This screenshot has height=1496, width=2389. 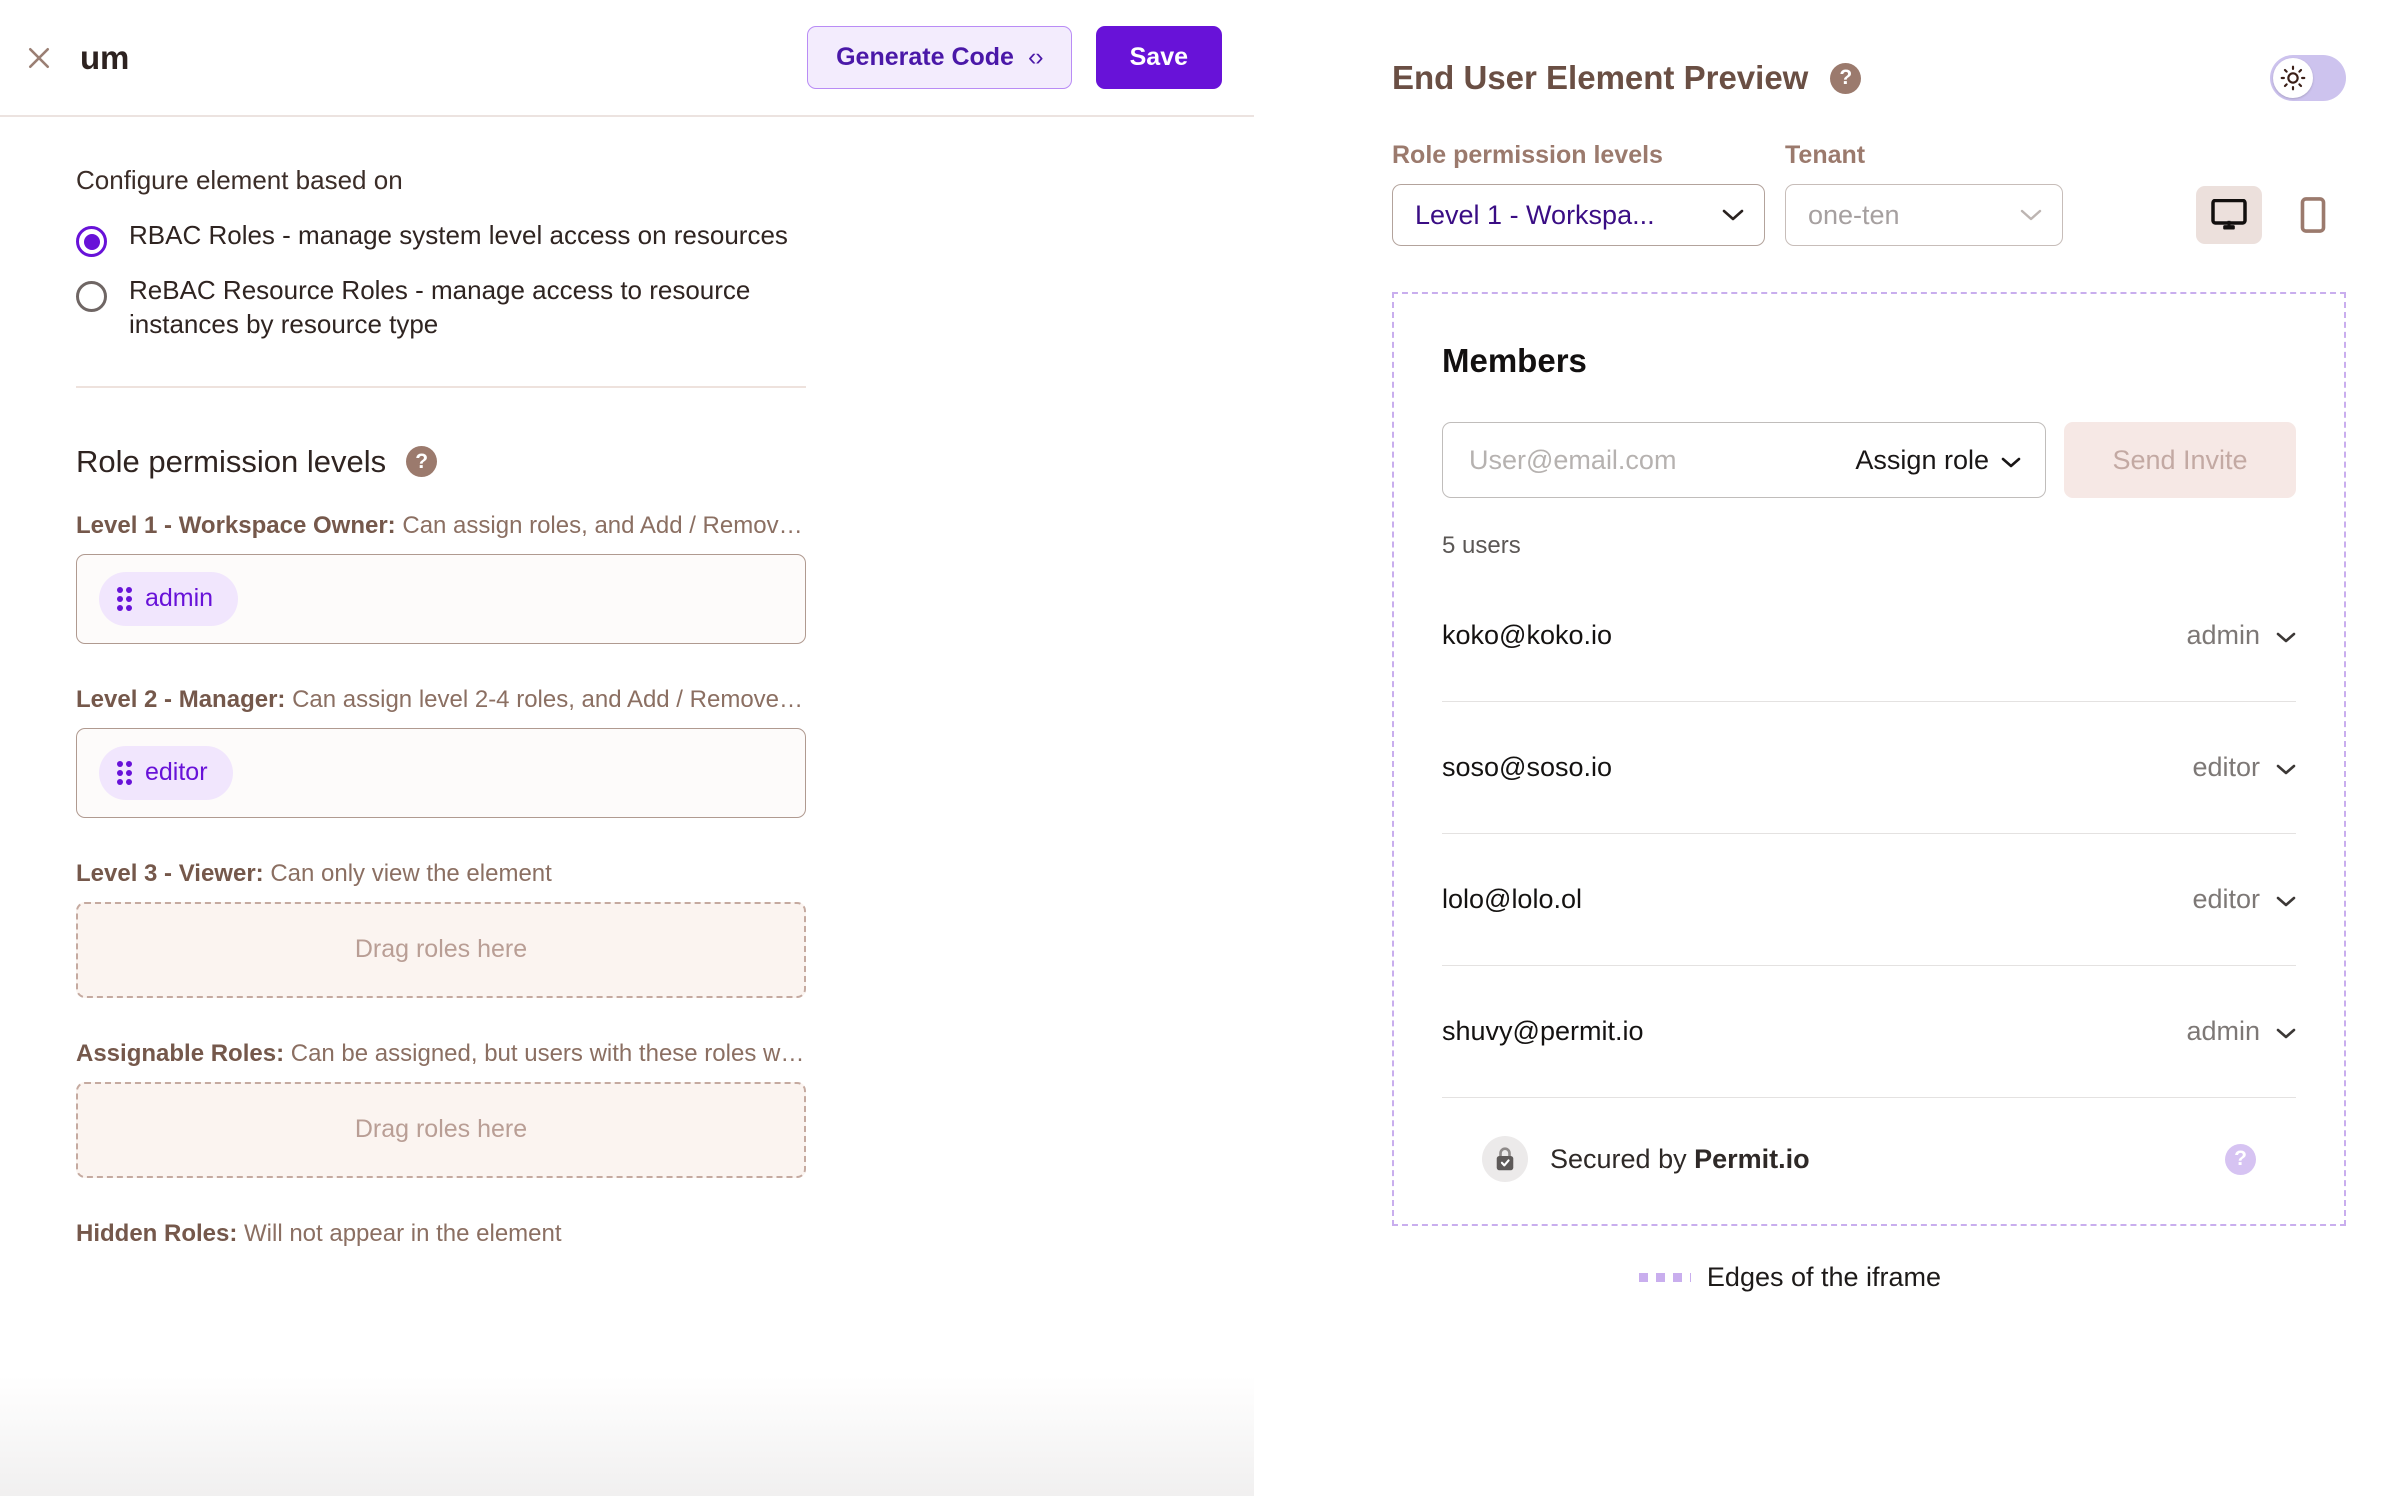 What do you see at coordinates (157, 1233) in the screenshot?
I see `hidden-roles-name: Hidden Roles:` at bounding box center [157, 1233].